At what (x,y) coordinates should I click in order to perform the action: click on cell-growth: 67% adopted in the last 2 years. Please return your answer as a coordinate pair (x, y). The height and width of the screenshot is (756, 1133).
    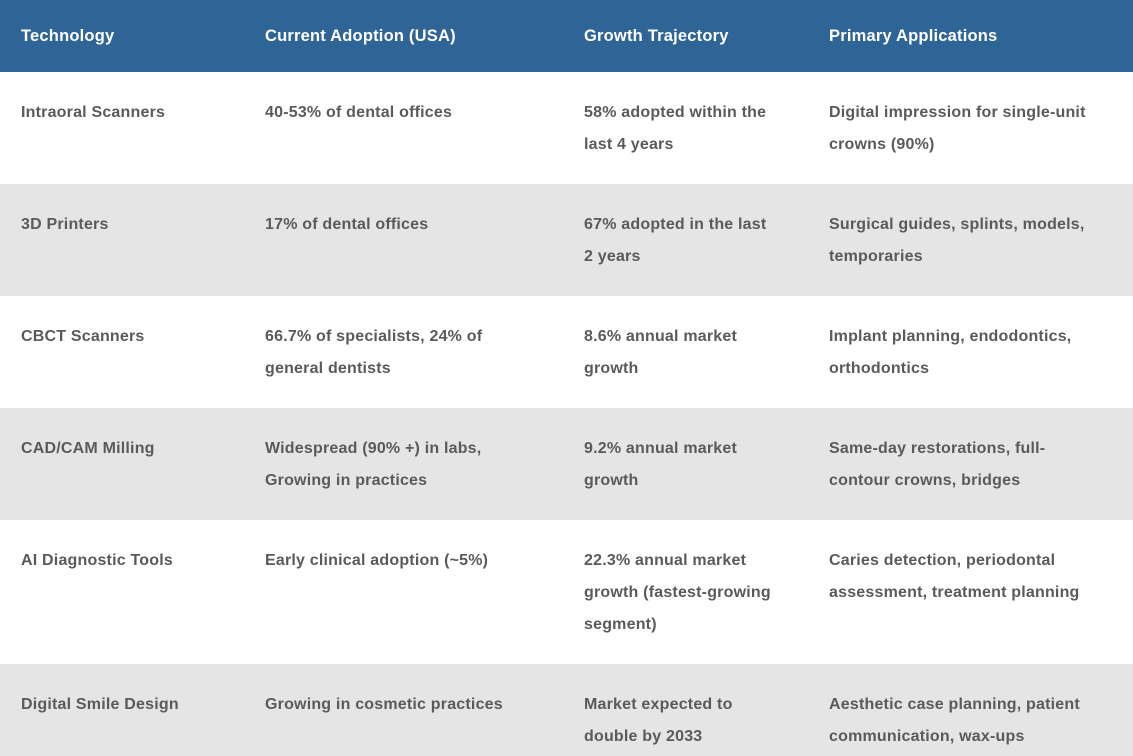
    Looking at the image, I should click on (675, 240).